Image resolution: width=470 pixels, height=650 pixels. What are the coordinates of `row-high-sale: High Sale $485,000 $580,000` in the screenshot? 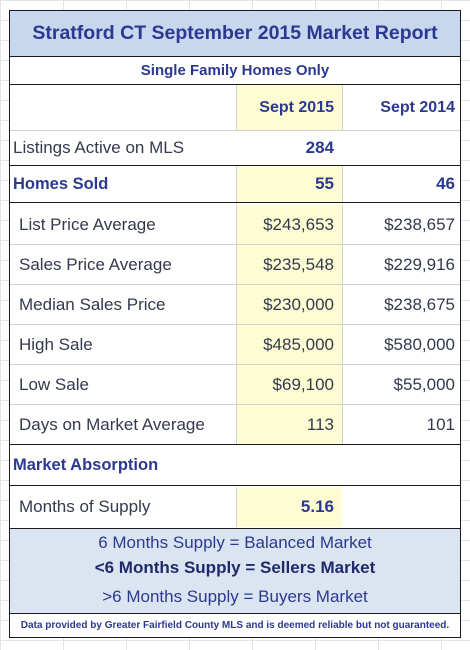 It's located at (235, 345).